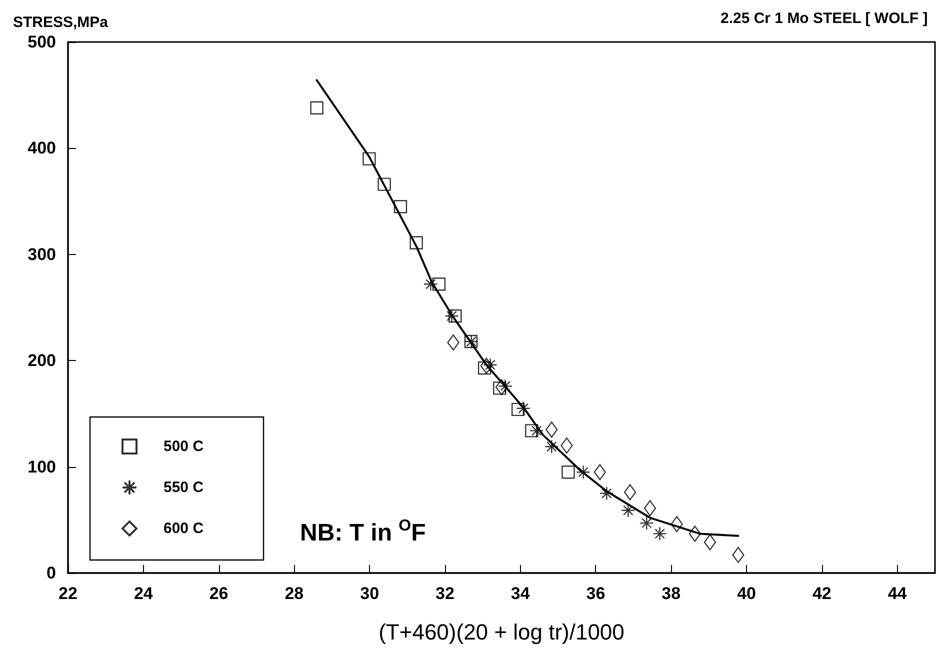 The image size is (939, 660). What do you see at coordinates (144, 593) in the screenshot?
I see `x-tick-label: 24` at bounding box center [144, 593].